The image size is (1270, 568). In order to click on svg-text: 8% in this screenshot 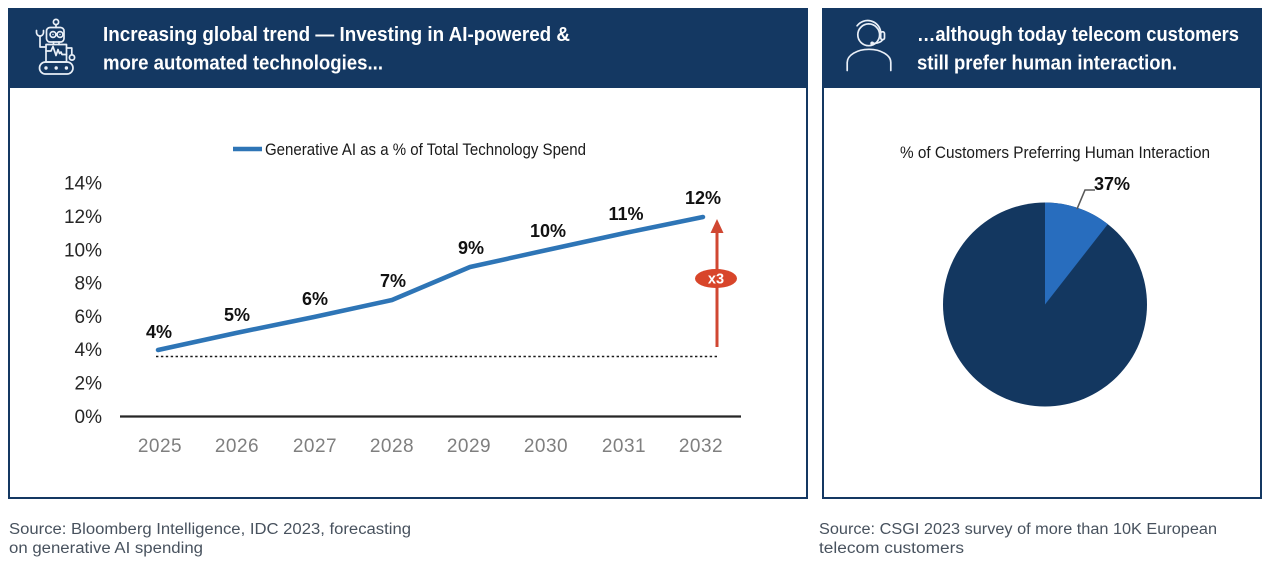, I will do `click(89, 284)`.